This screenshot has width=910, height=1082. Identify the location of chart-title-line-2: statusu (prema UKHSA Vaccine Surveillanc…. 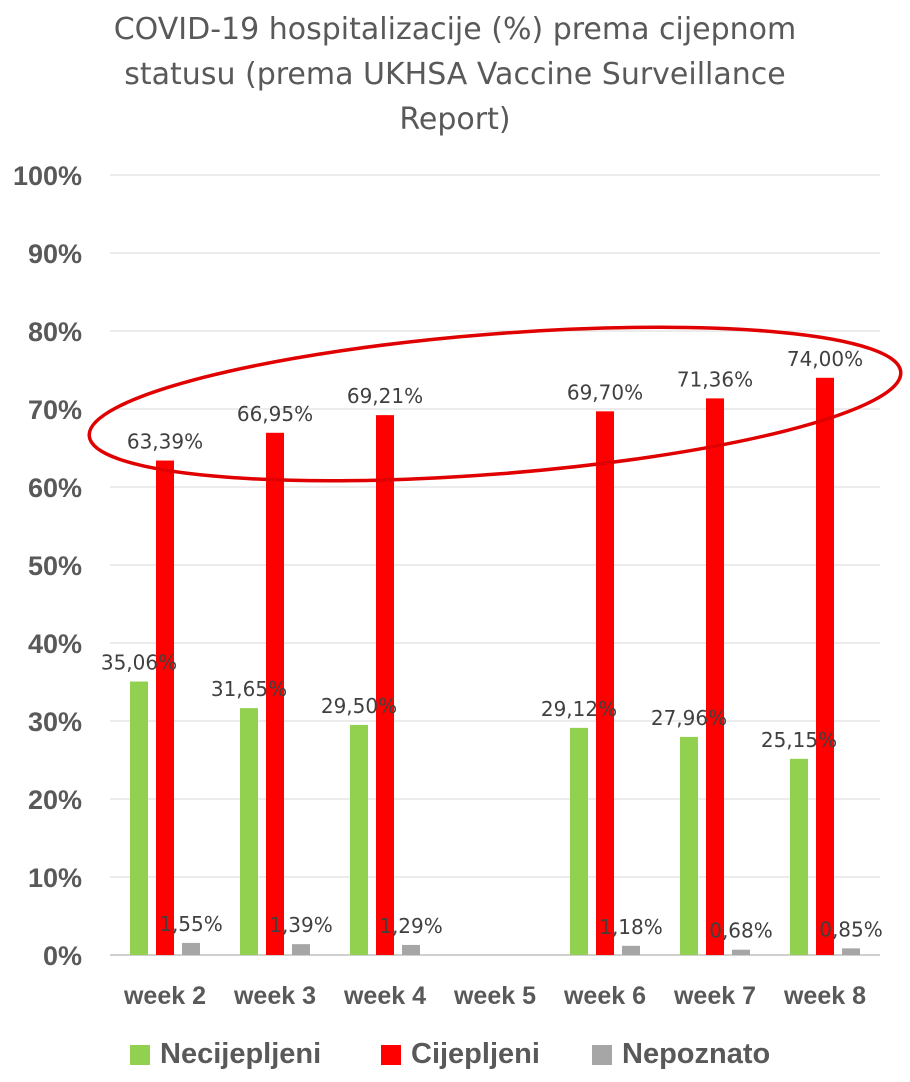
(455, 74).